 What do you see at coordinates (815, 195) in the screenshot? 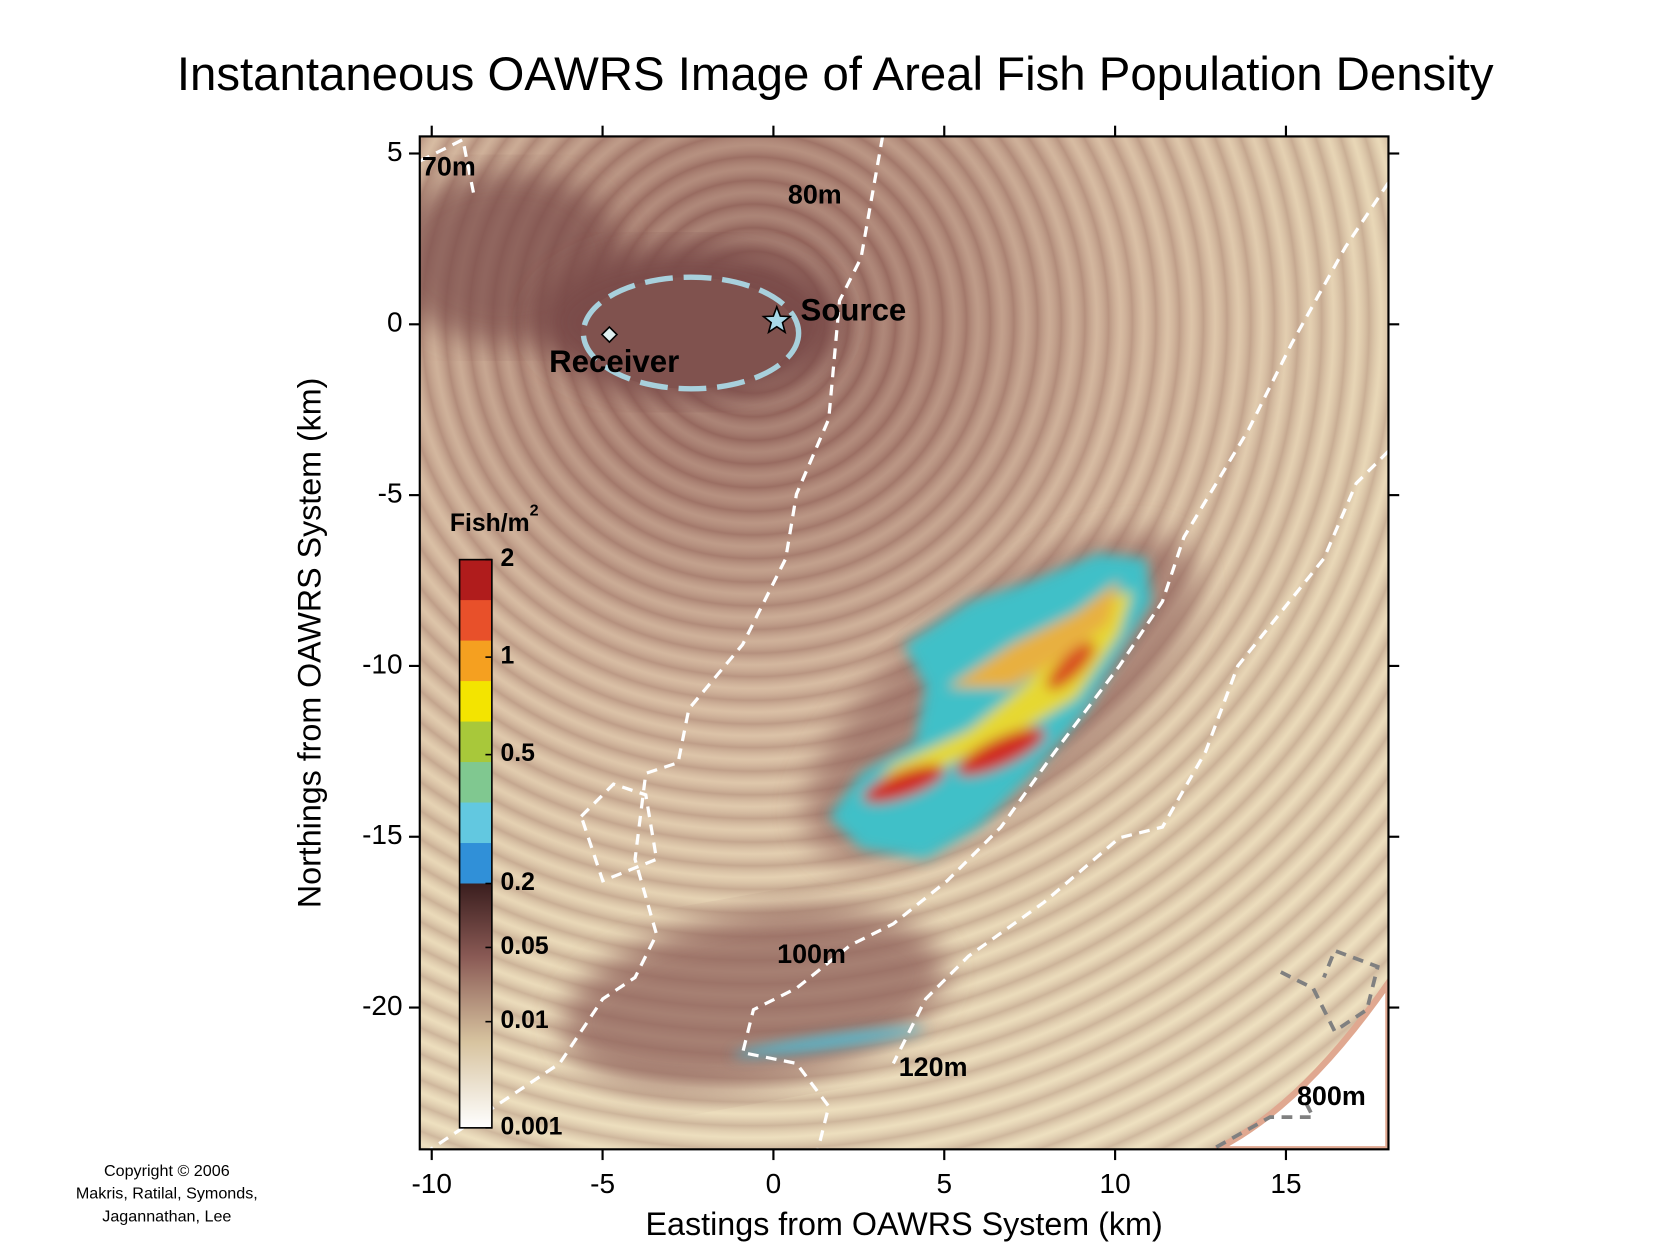
I see `contour-label: 80m` at bounding box center [815, 195].